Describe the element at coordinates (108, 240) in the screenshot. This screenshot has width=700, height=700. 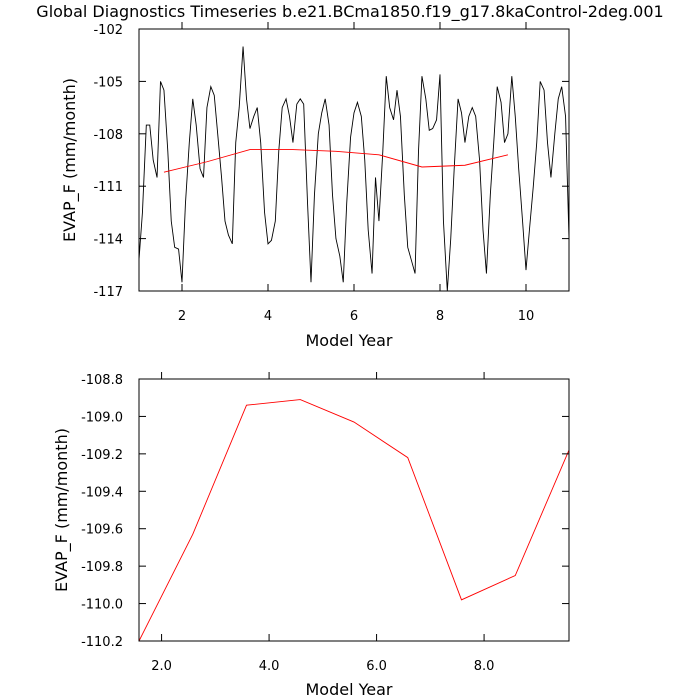
I see `top-panel-ytick-label: -114` at that location.